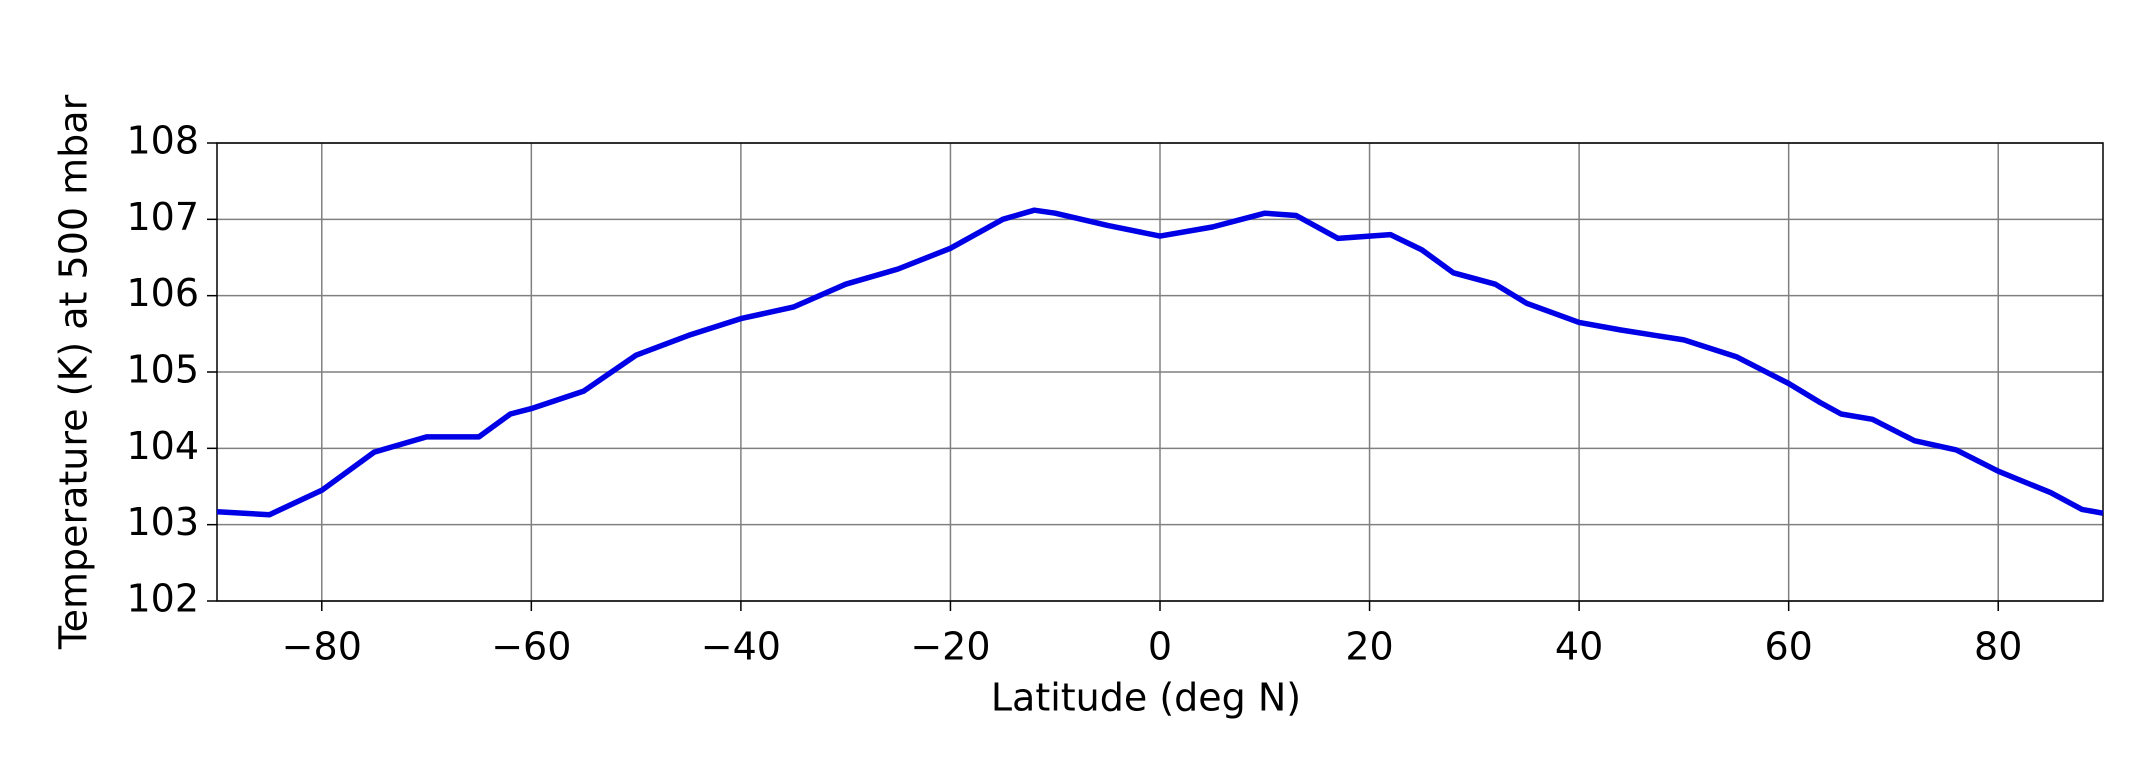 Image resolution: width=2144 pixels, height=772 pixels. I want to click on x-tick-label: −40, so click(741, 647).